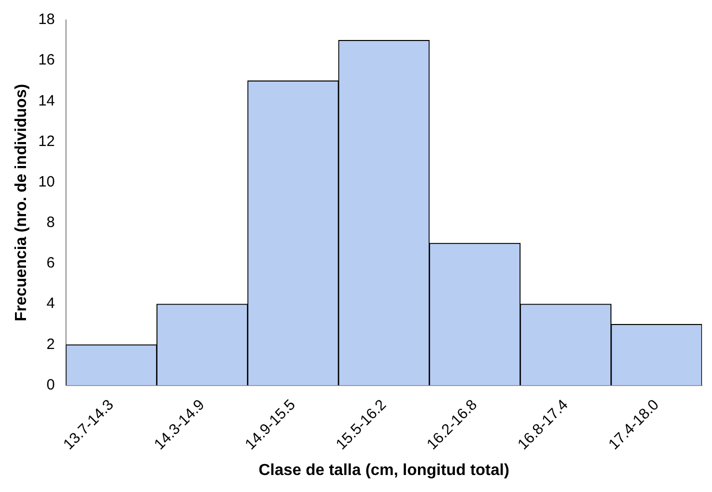 The height and width of the screenshot is (492, 712). Describe the element at coordinates (46, 141) in the screenshot. I see `y-tick-label: 12` at that location.